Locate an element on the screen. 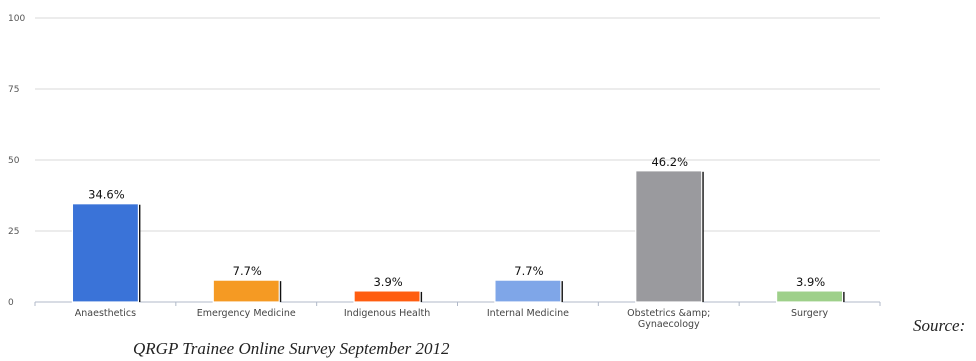 The image size is (976, 361). y-tick-label: 0 is located at coordinates (11, 303).